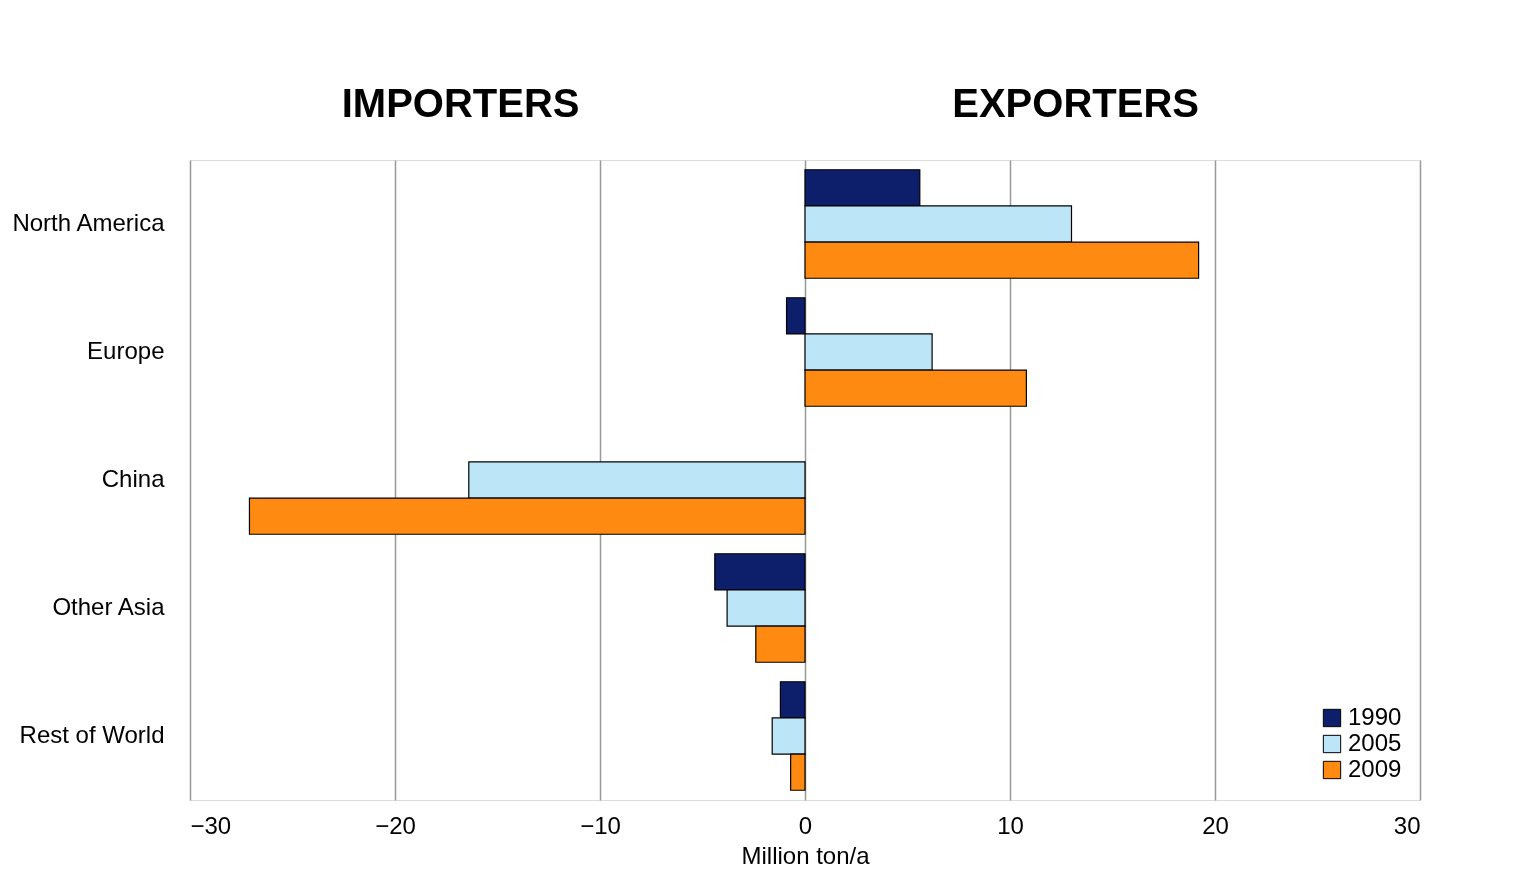  What do you see at coordinates (1375, 716) in the screenshot?
I see `legend-label: 1990` at bounding box center [1375, 716].